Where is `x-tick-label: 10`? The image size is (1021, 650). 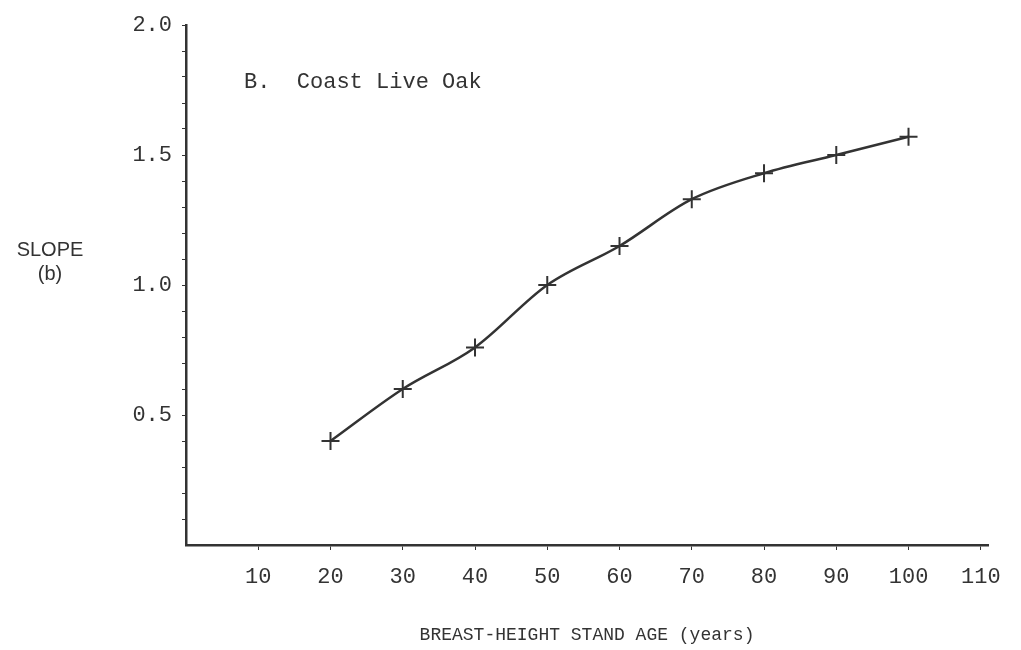 x-tick-label: 10 is located at coordinates (258, 578).